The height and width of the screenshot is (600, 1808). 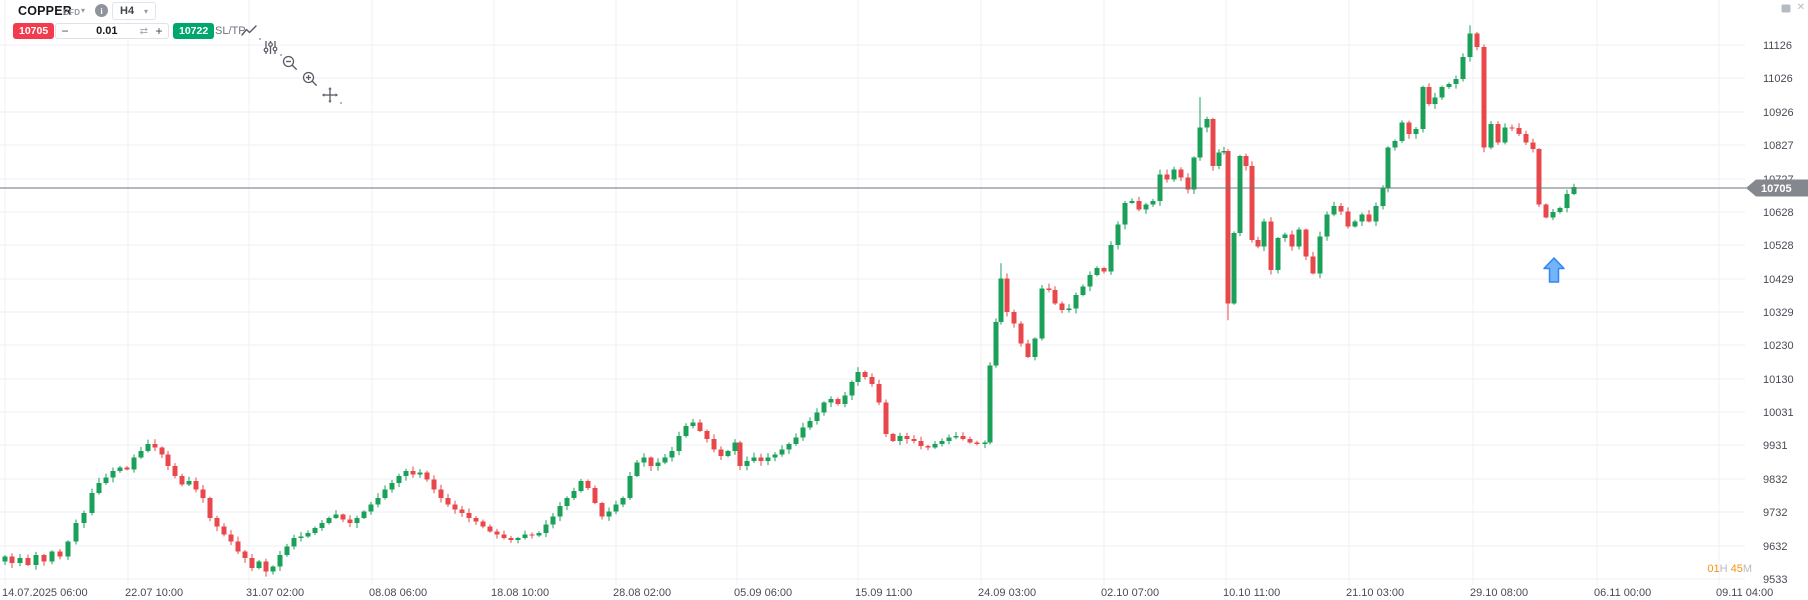 What do you see at coordinates (34, 31) in the screenshot?
I see `sell-button: 10705` at bounding box center [34, 31].